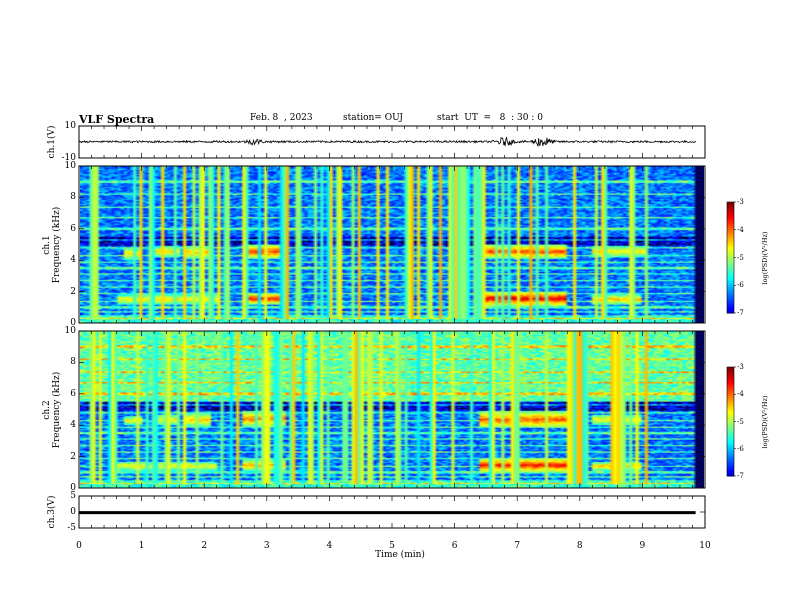 This screenshot has width=792, height=612. I want to click on colorbar-tick-label: -5, so click(740, 421).